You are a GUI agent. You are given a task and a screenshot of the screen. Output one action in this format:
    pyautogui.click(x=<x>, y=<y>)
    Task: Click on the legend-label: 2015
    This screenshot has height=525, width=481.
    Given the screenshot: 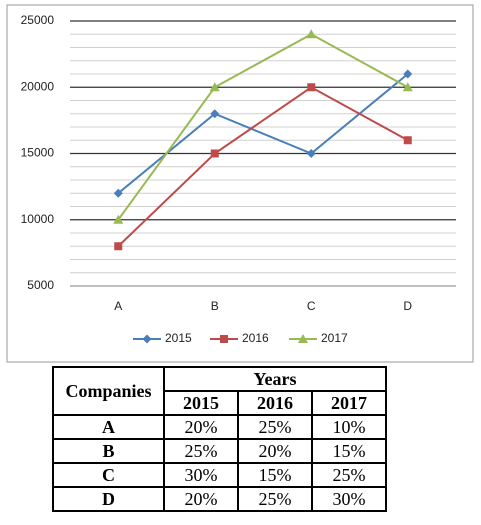 What is the action you would take?
    pyautogui.click(x=178, y=338)
    